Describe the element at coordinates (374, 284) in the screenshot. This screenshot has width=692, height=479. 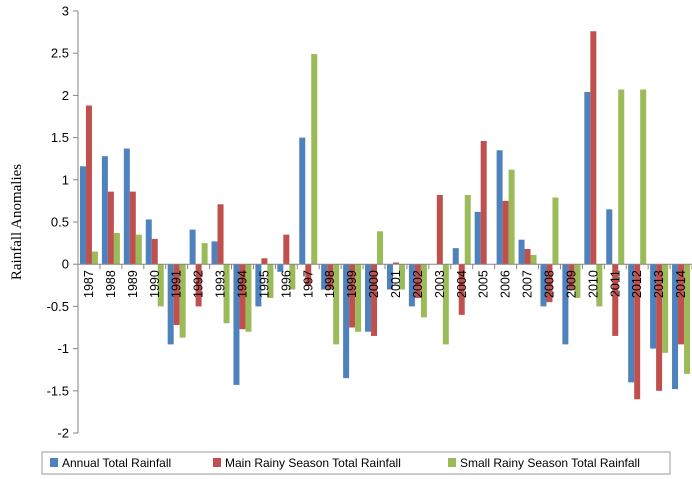
I see `category-label: 2000` at that location.